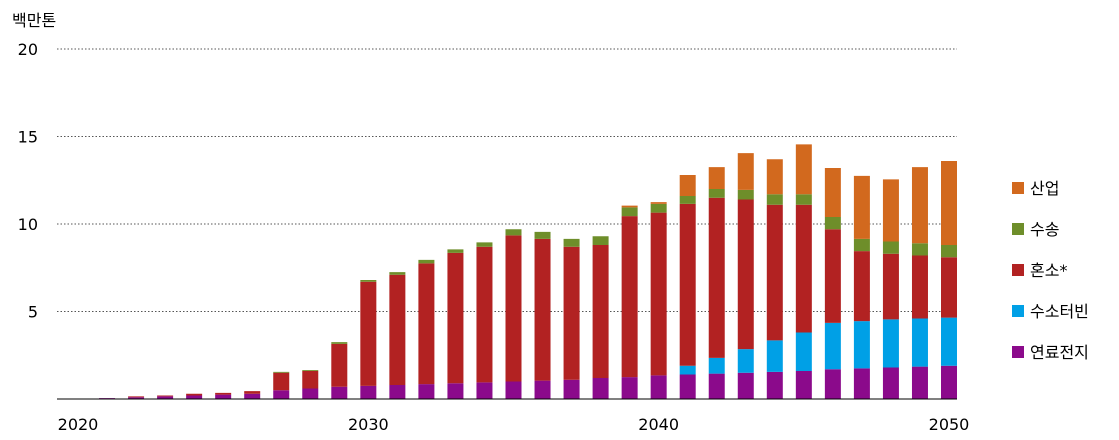  I want to click on y-tick-label: 20, so click(28, 49).